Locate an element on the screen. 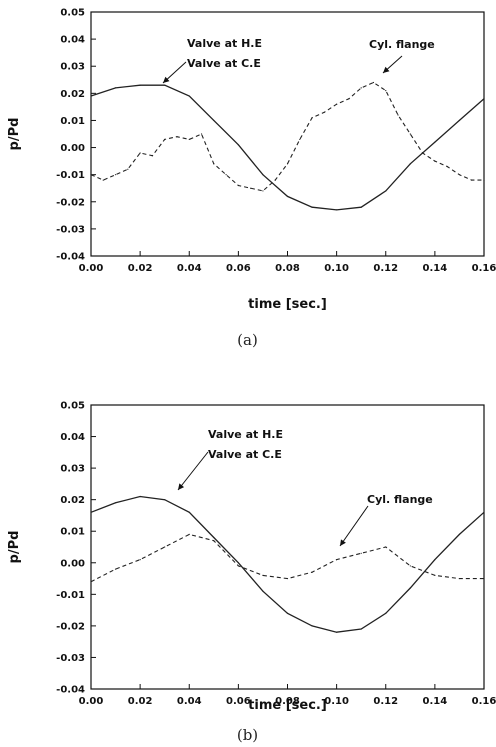 This screenshot has width=496, height=747. panel-caption: (b) is located at coordinates (247, 735).